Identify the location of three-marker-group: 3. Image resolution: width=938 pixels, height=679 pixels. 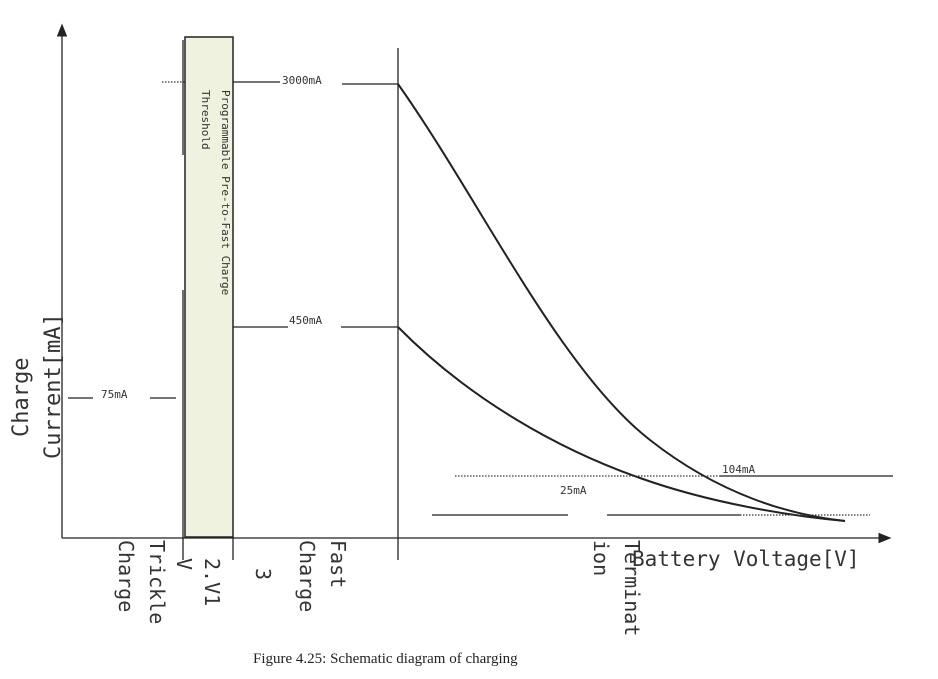
(263, 574).